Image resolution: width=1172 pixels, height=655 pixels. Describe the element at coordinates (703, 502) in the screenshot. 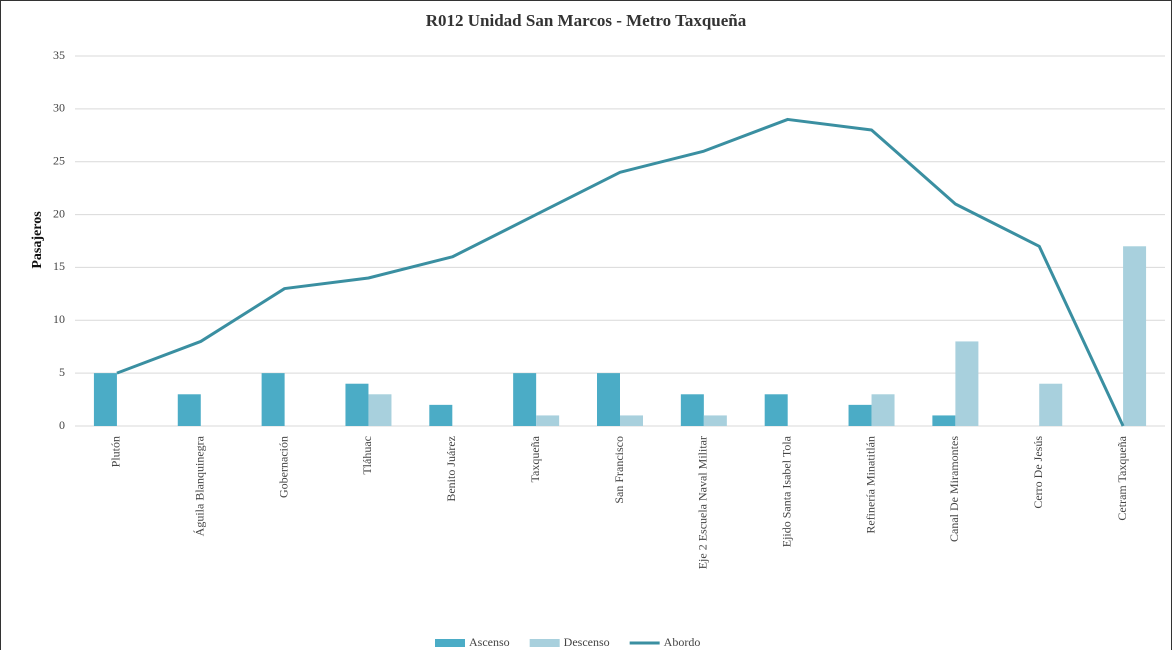

I see `x-tick-label: Eje 2 Escuela Naval Militar` at that location.